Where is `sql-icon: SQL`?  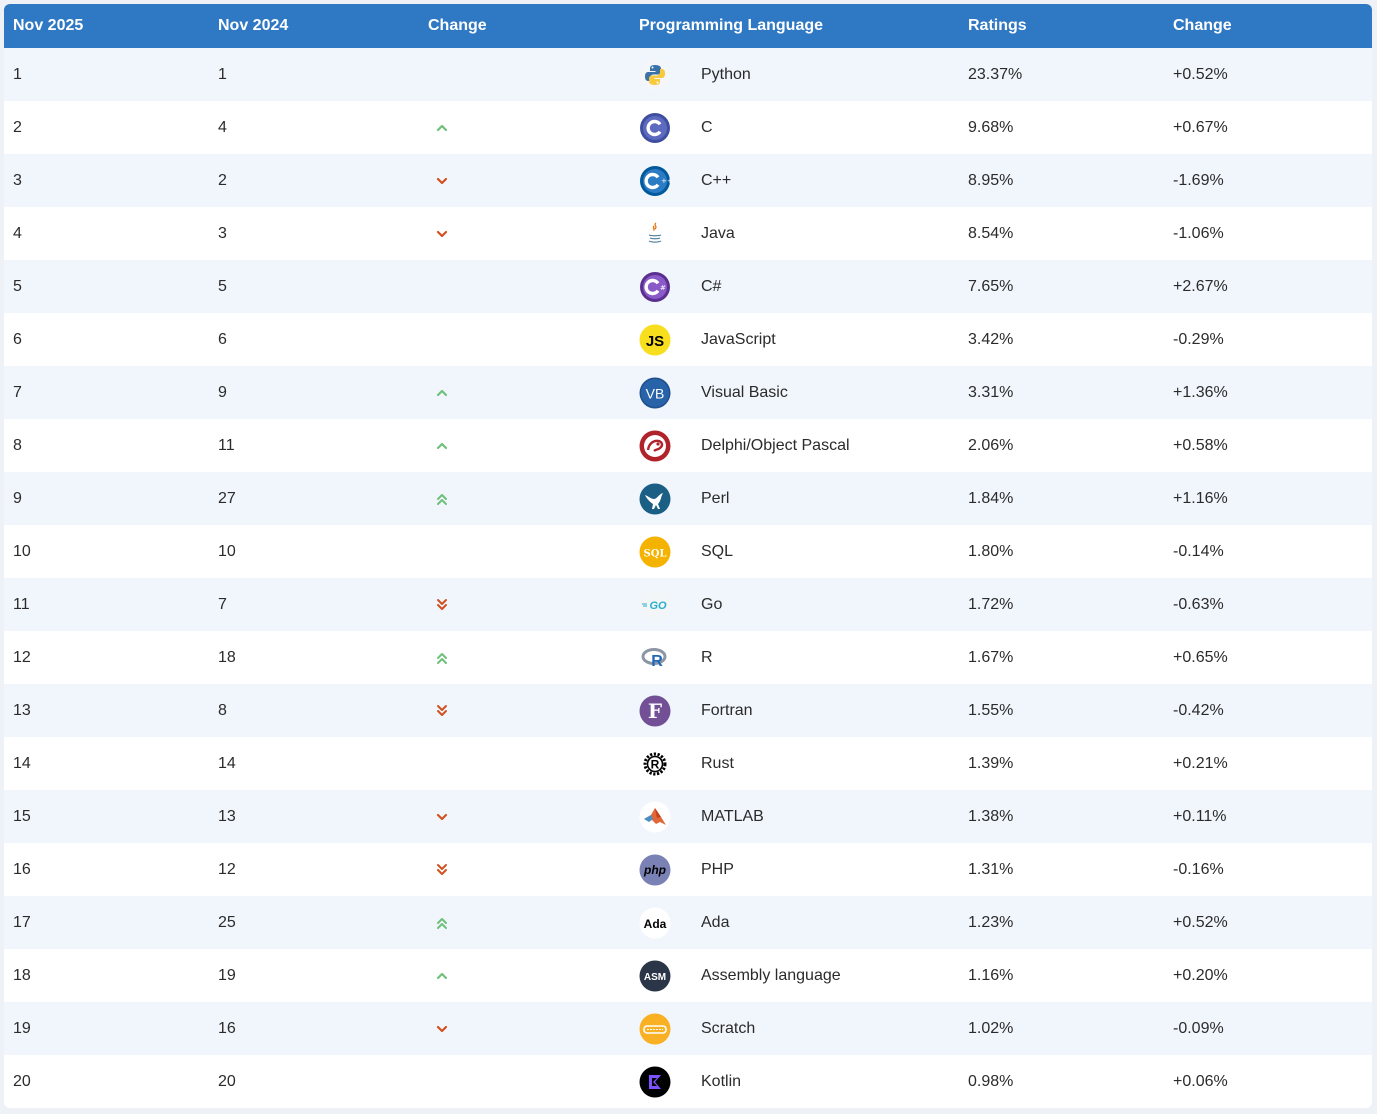
sql-icon: SQL is located at coordinates (655, 551).